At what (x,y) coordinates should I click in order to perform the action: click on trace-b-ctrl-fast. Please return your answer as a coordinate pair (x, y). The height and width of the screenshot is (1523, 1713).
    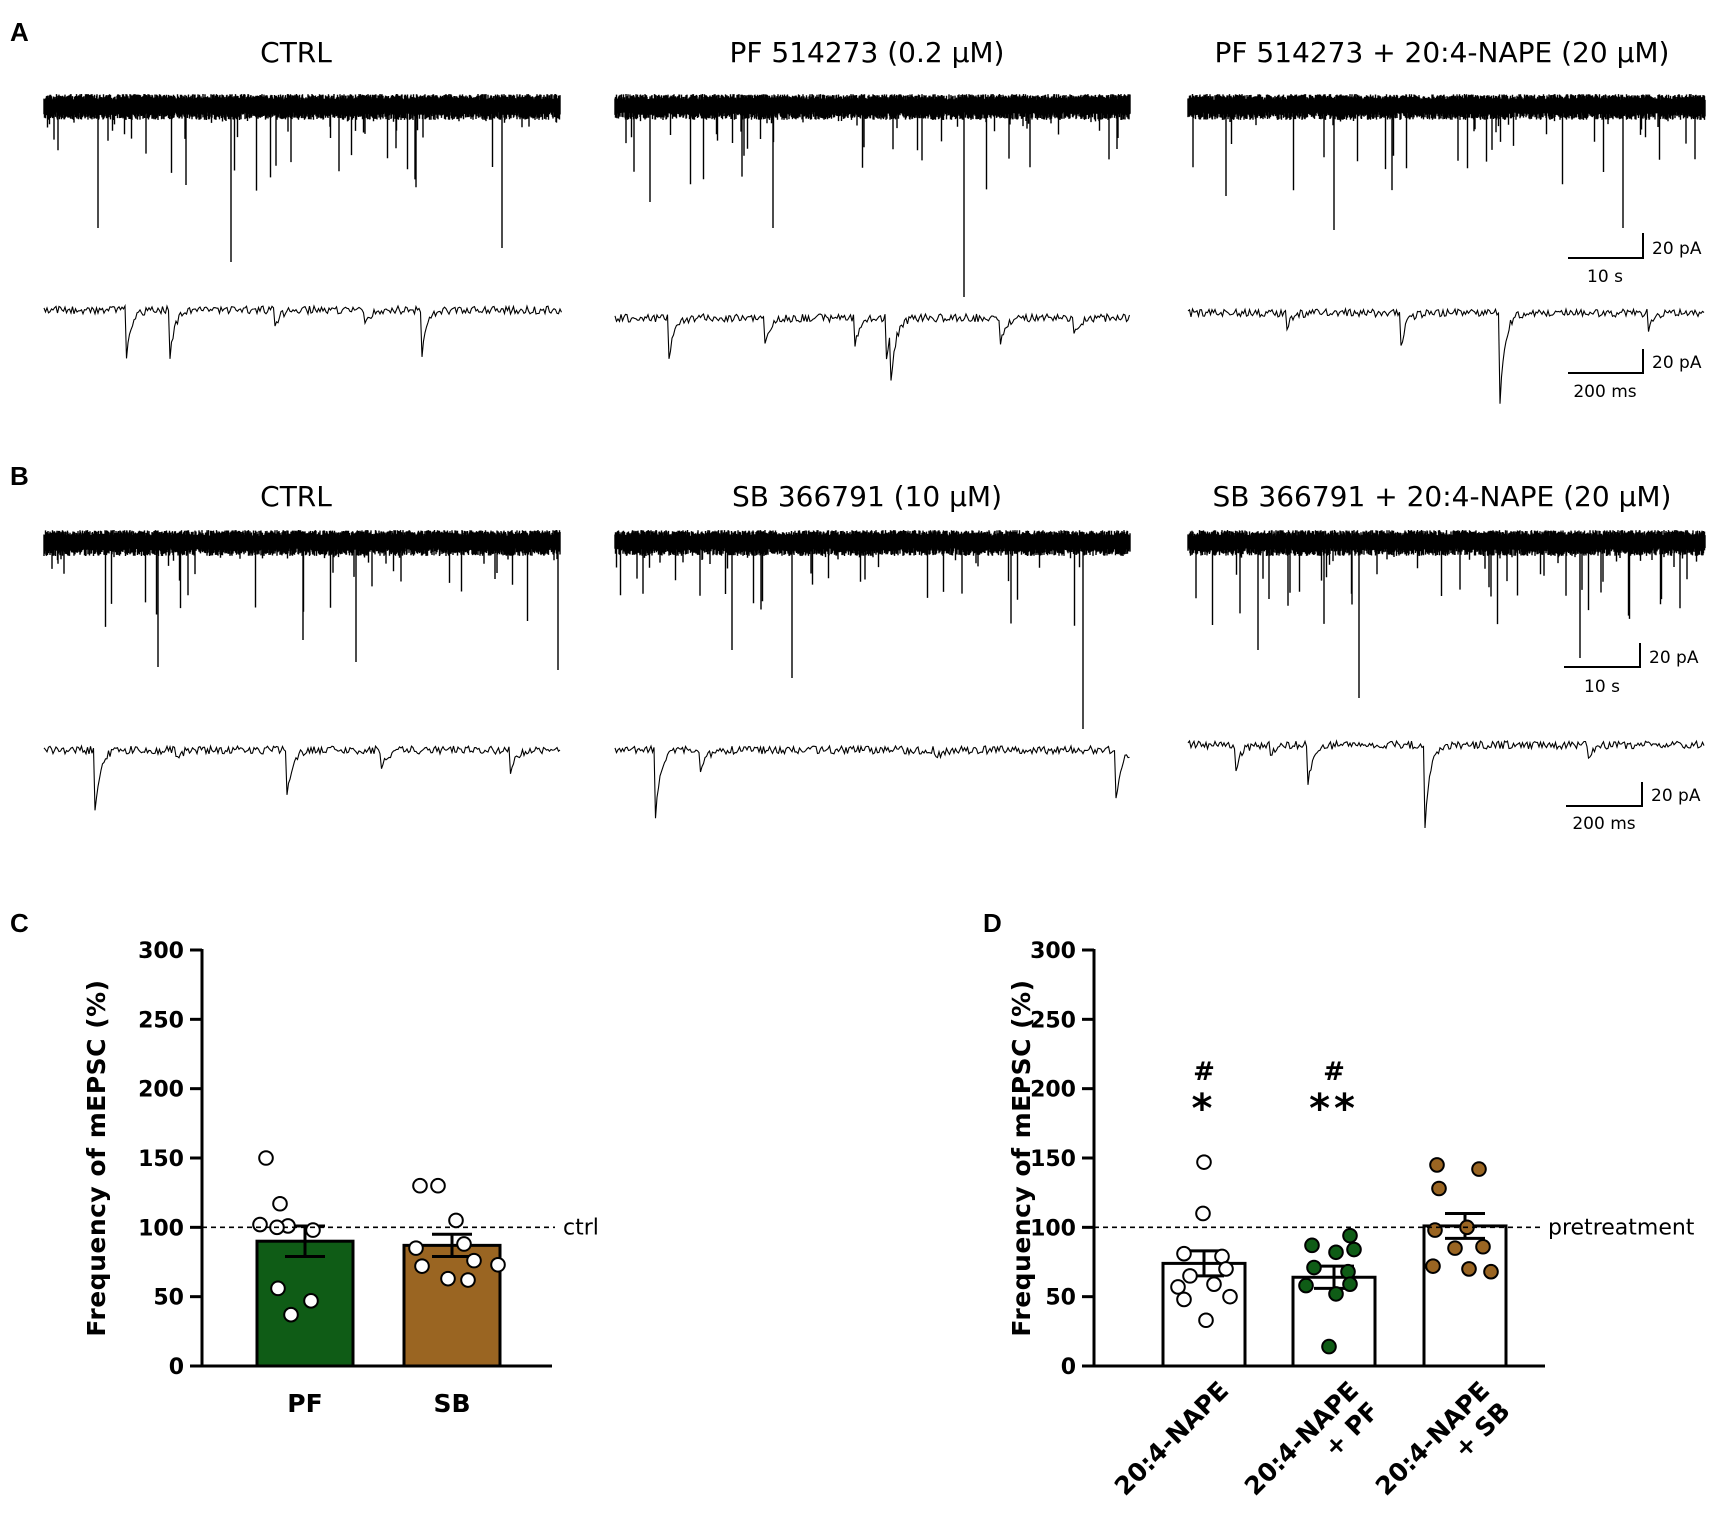
    Looking at the image, I should click on (302, 777).